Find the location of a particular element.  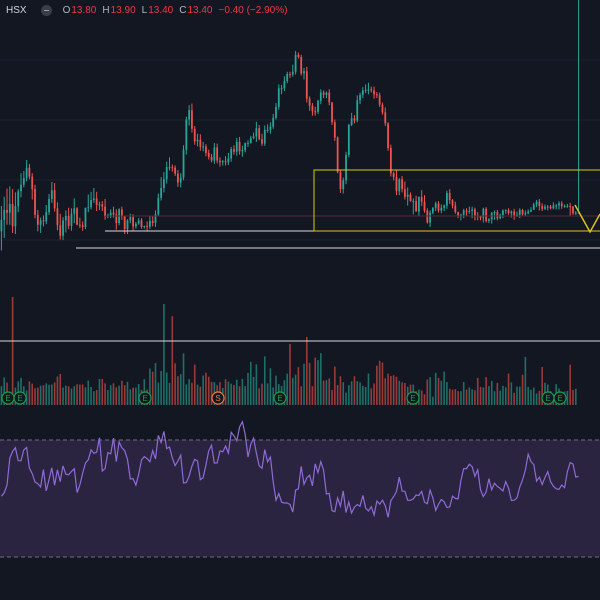

change-value: −0.40 (−2.90%) is located at coordinates (253, 10).